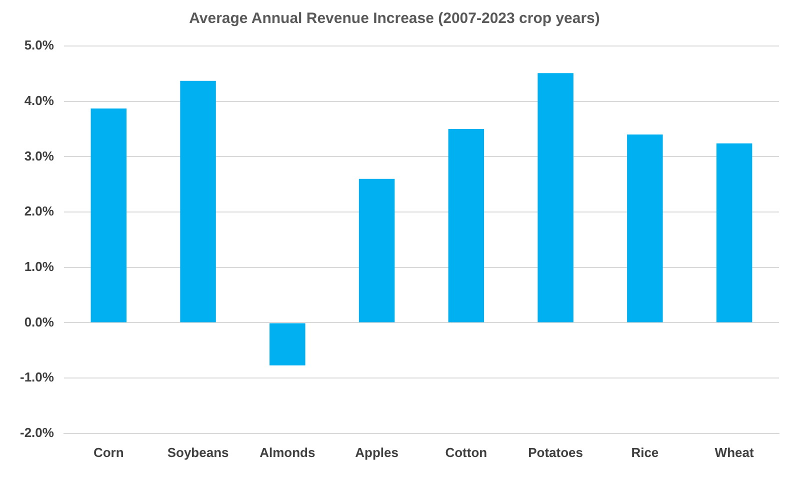 The image size is (799, 481). I want to click on y-tick-label: 5.0%, so click(39, 45).